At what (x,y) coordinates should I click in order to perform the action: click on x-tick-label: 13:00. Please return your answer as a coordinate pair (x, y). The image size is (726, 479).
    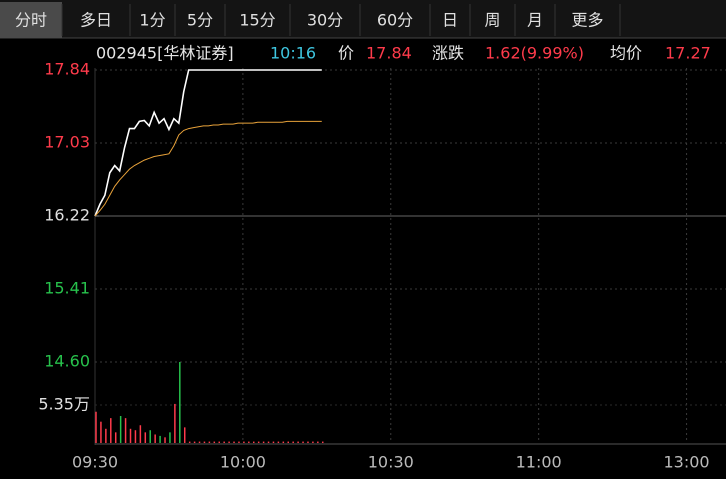
    Looking at the image, I should click on (687, 462).